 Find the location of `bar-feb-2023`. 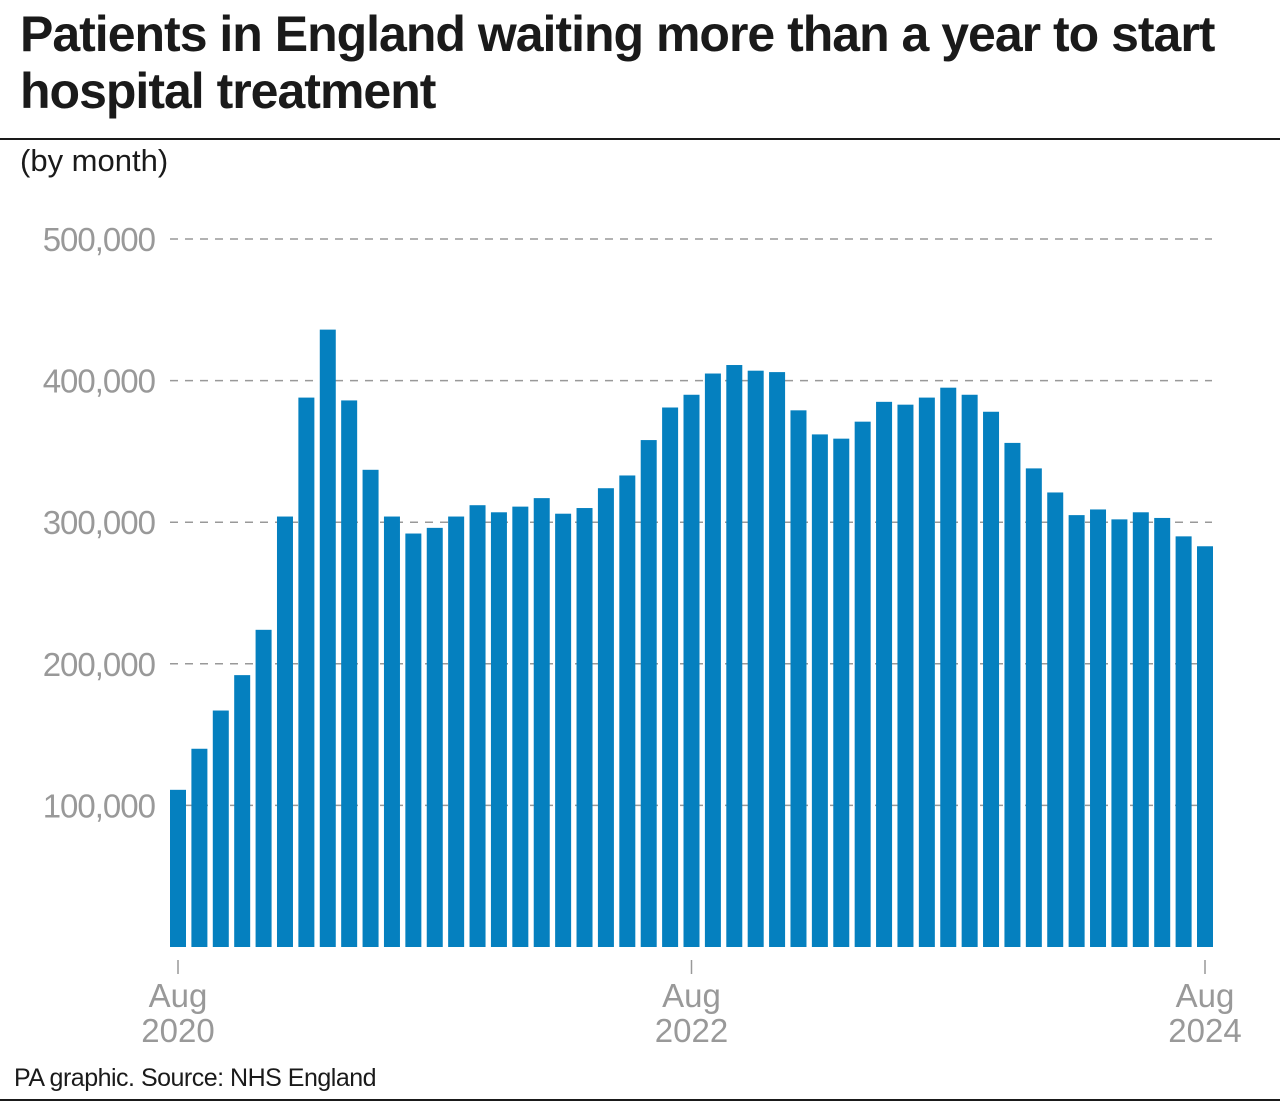

bar-feb-2023 is located at coordinates (819, 691).